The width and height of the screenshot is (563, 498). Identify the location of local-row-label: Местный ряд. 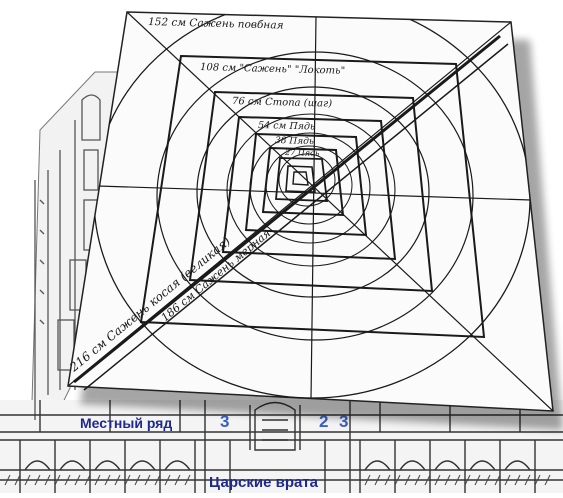
(126, 423).